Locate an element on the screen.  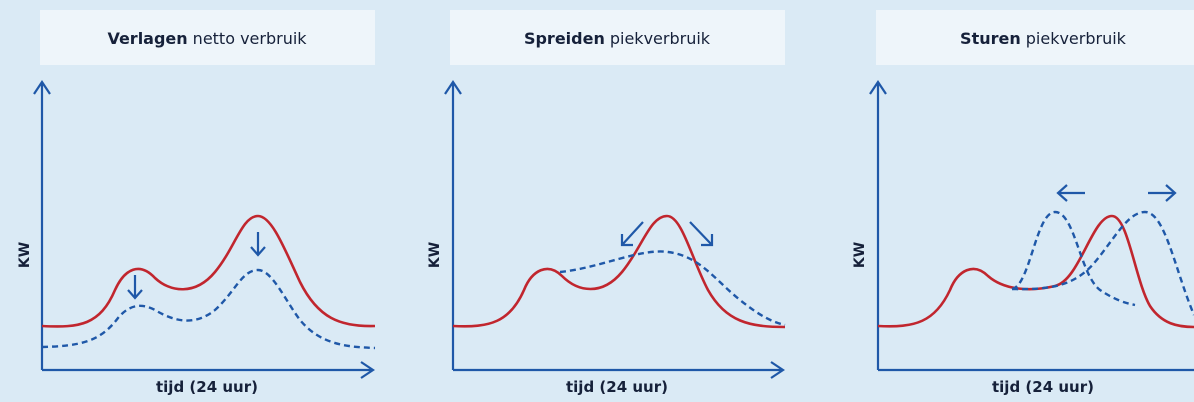
panel-title: Sturen piekverbruik is located at coordinates (1043, 38).